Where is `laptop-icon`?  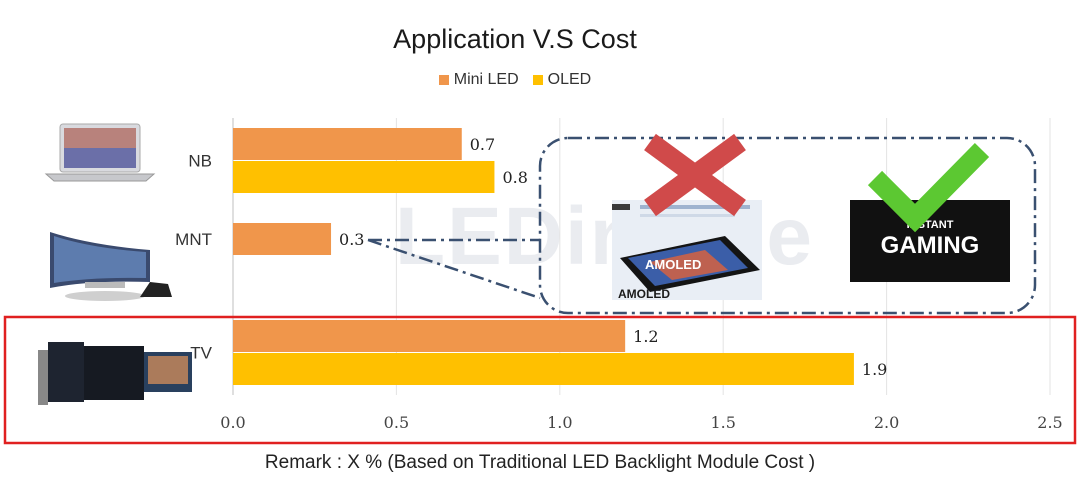 laptop-icon is located at coordinates (100, 152).